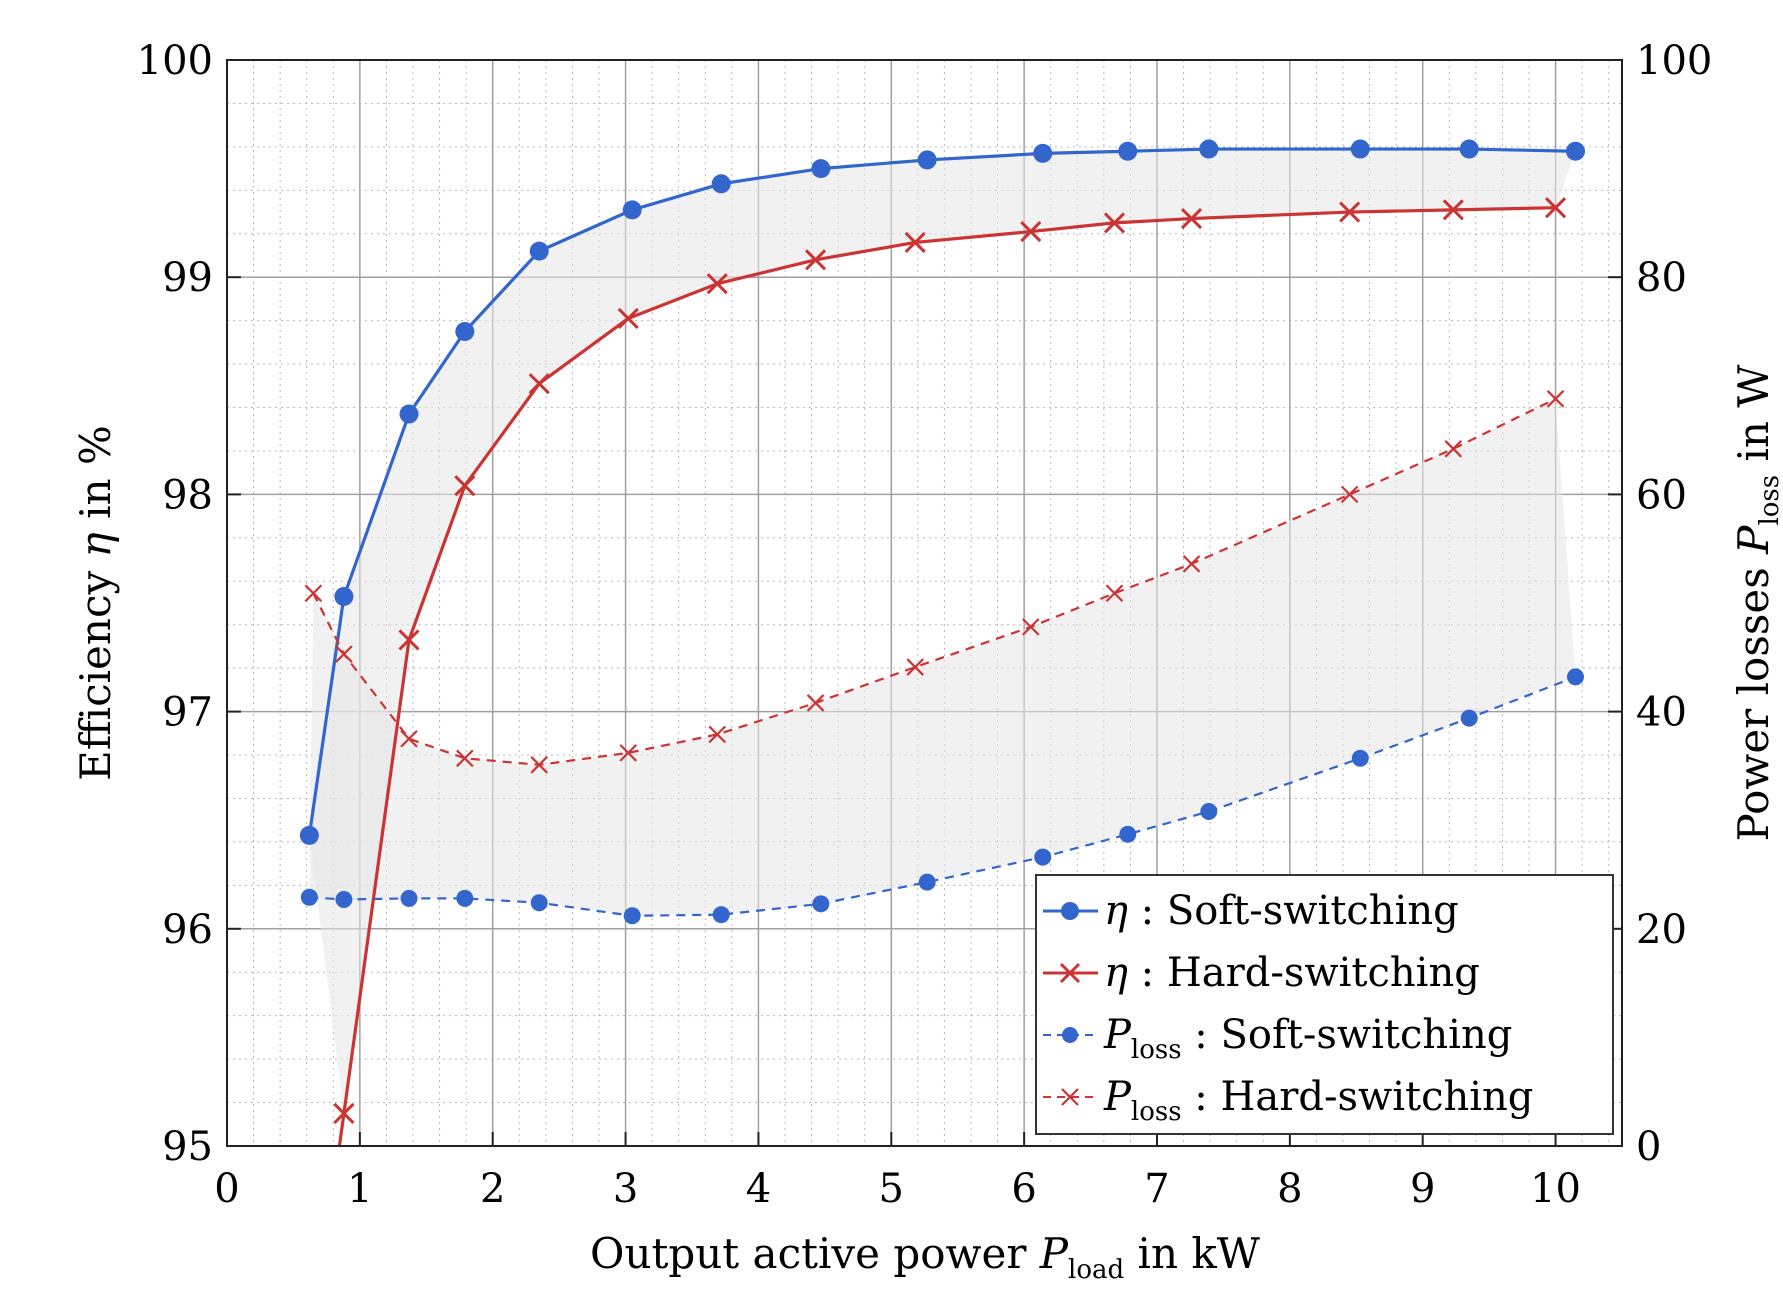 The width and height of the screenshot is (1783, 1292). Describe the element at coordinates (1054, 1253) in the screenshot. I see `x-axis-label-var: P` at that location.